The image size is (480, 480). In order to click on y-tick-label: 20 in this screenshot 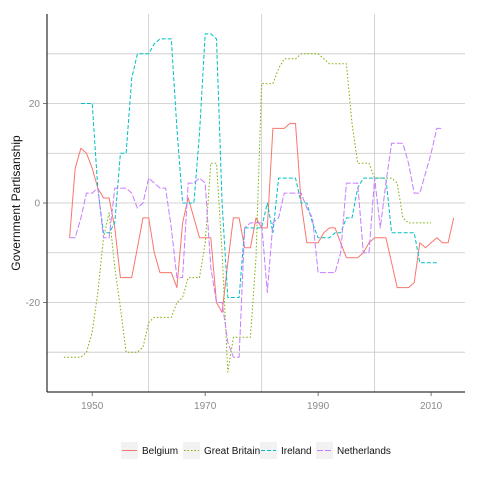, I will do `click(35, 104)`.